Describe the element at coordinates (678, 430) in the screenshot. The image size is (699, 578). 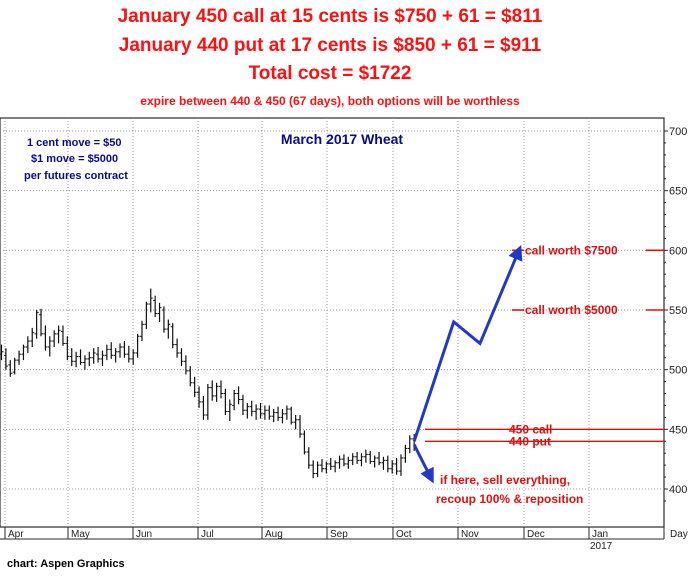
I see `y-tick-label-450: 450` at that location.